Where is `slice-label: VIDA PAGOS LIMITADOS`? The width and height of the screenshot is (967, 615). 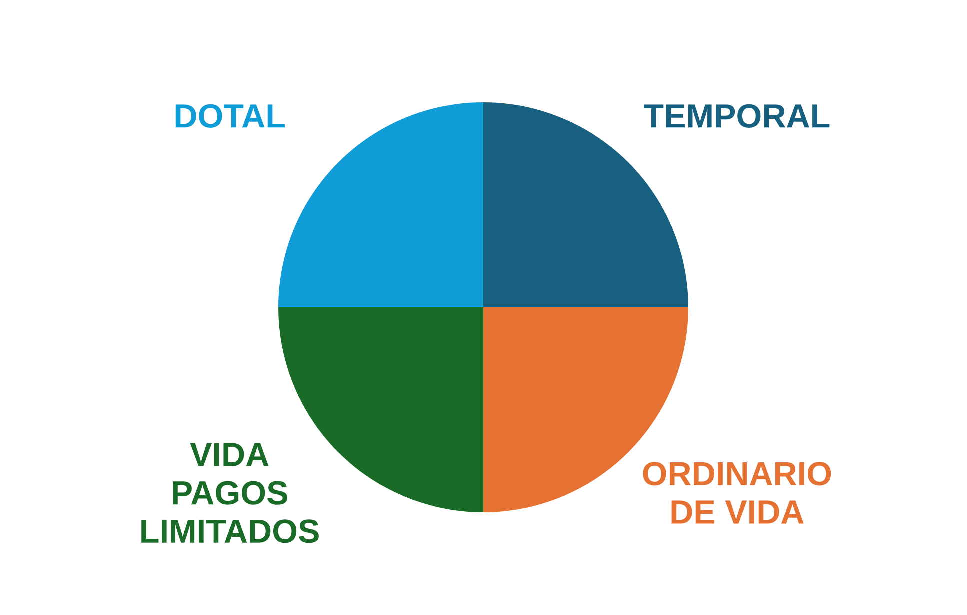
slice-label: VIDA PAGOS LIMITADOS is located at coordinates (230, 493).